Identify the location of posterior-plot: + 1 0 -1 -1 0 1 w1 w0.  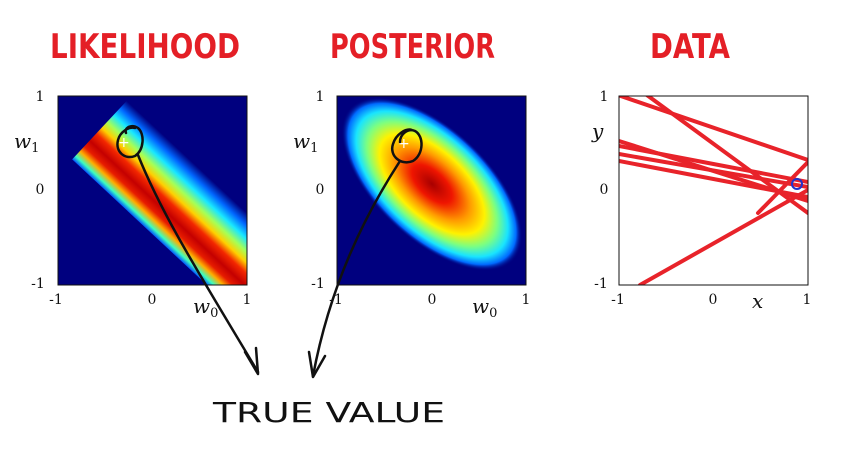
(412, 205).